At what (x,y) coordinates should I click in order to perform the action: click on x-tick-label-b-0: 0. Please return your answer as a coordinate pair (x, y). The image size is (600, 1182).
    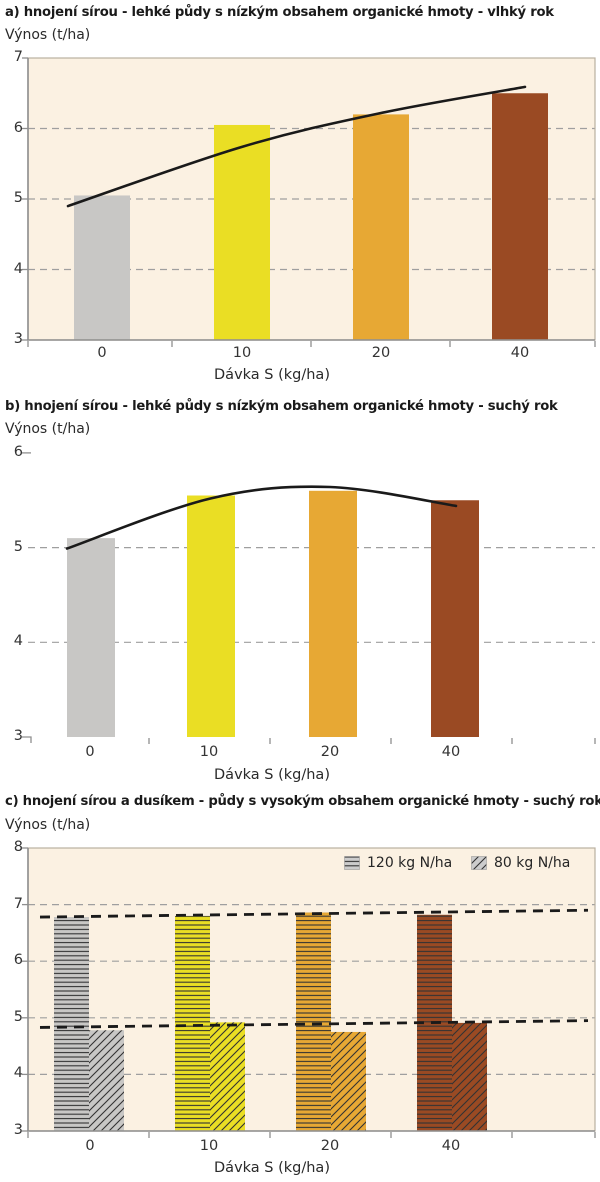
    Looking at the image, I should click on (90, 752).